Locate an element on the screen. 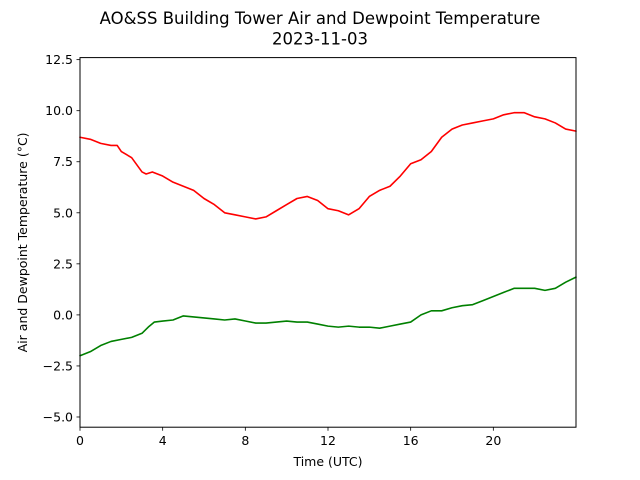 The width and height of the screenshot is (640, 480). y-tick-label: 10.0 is located at coordinates (59, 110).